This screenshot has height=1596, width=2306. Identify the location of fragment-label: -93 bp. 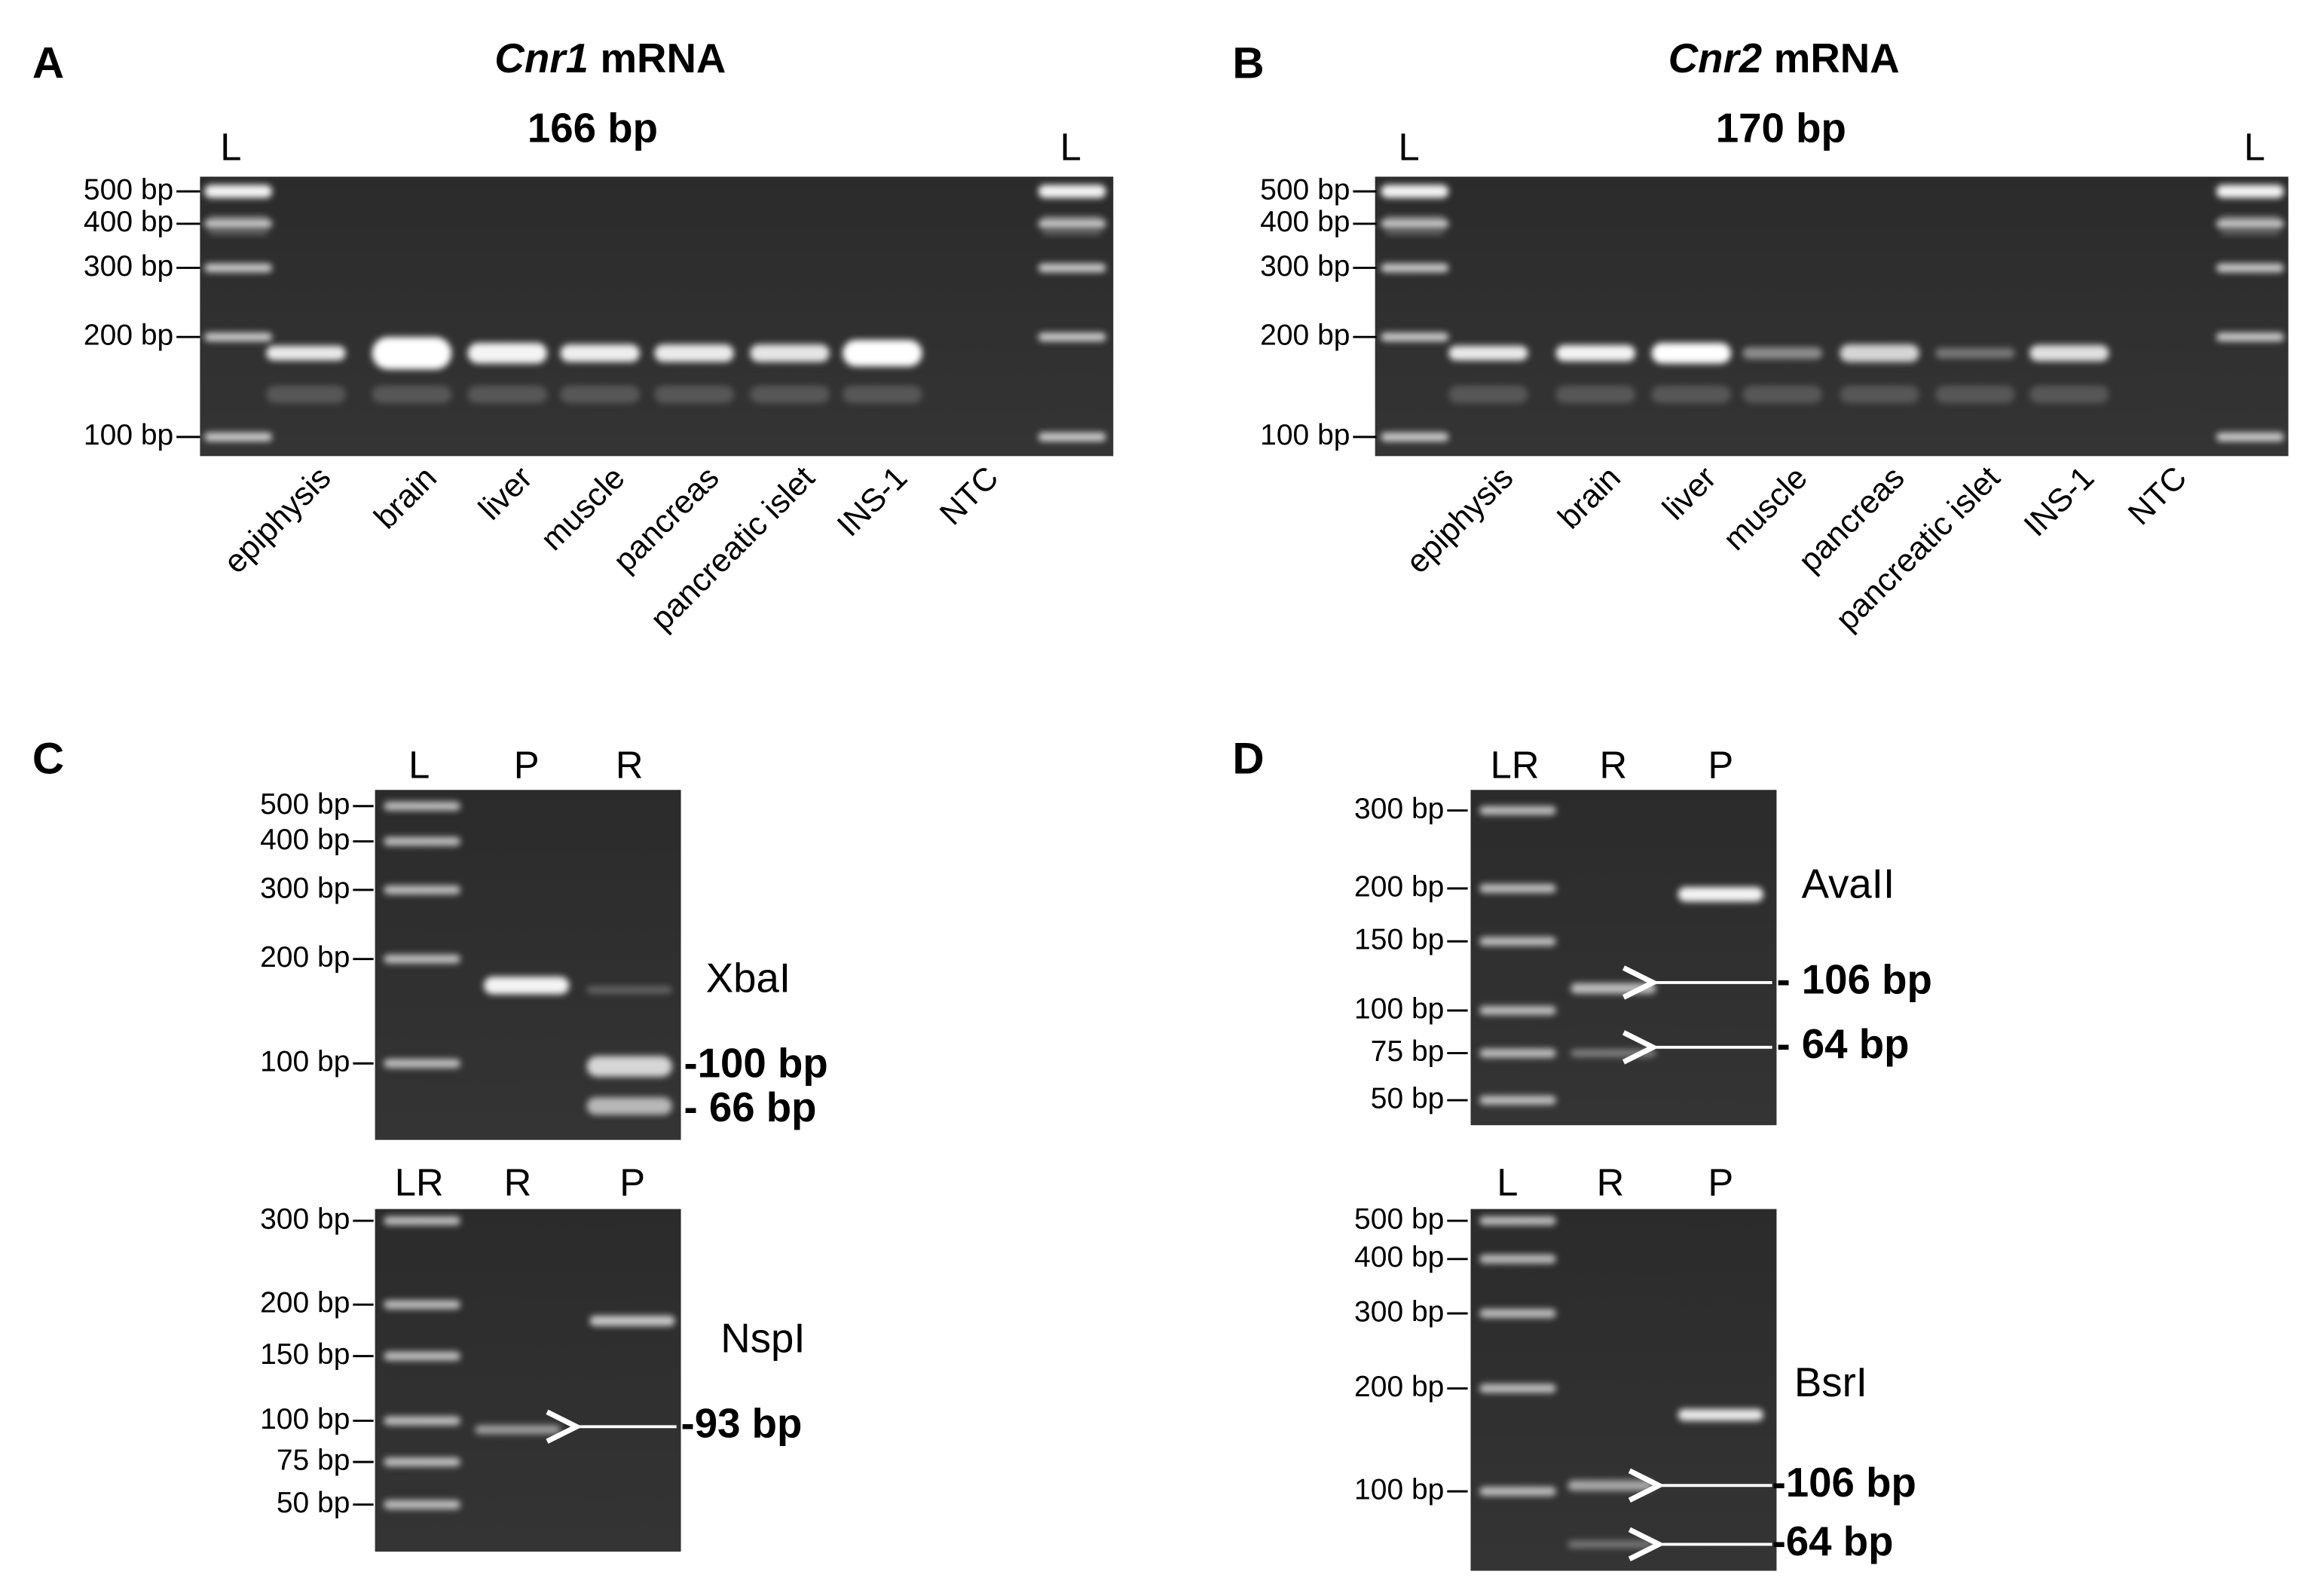
(742, 1424).